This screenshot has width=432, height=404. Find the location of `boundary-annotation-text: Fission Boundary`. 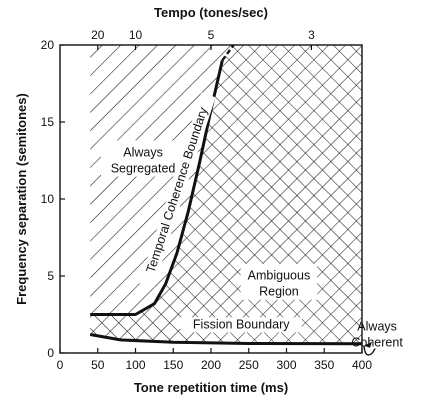

boundary-annotation-text: Fission Boundary is located at coordinates (241, 324).